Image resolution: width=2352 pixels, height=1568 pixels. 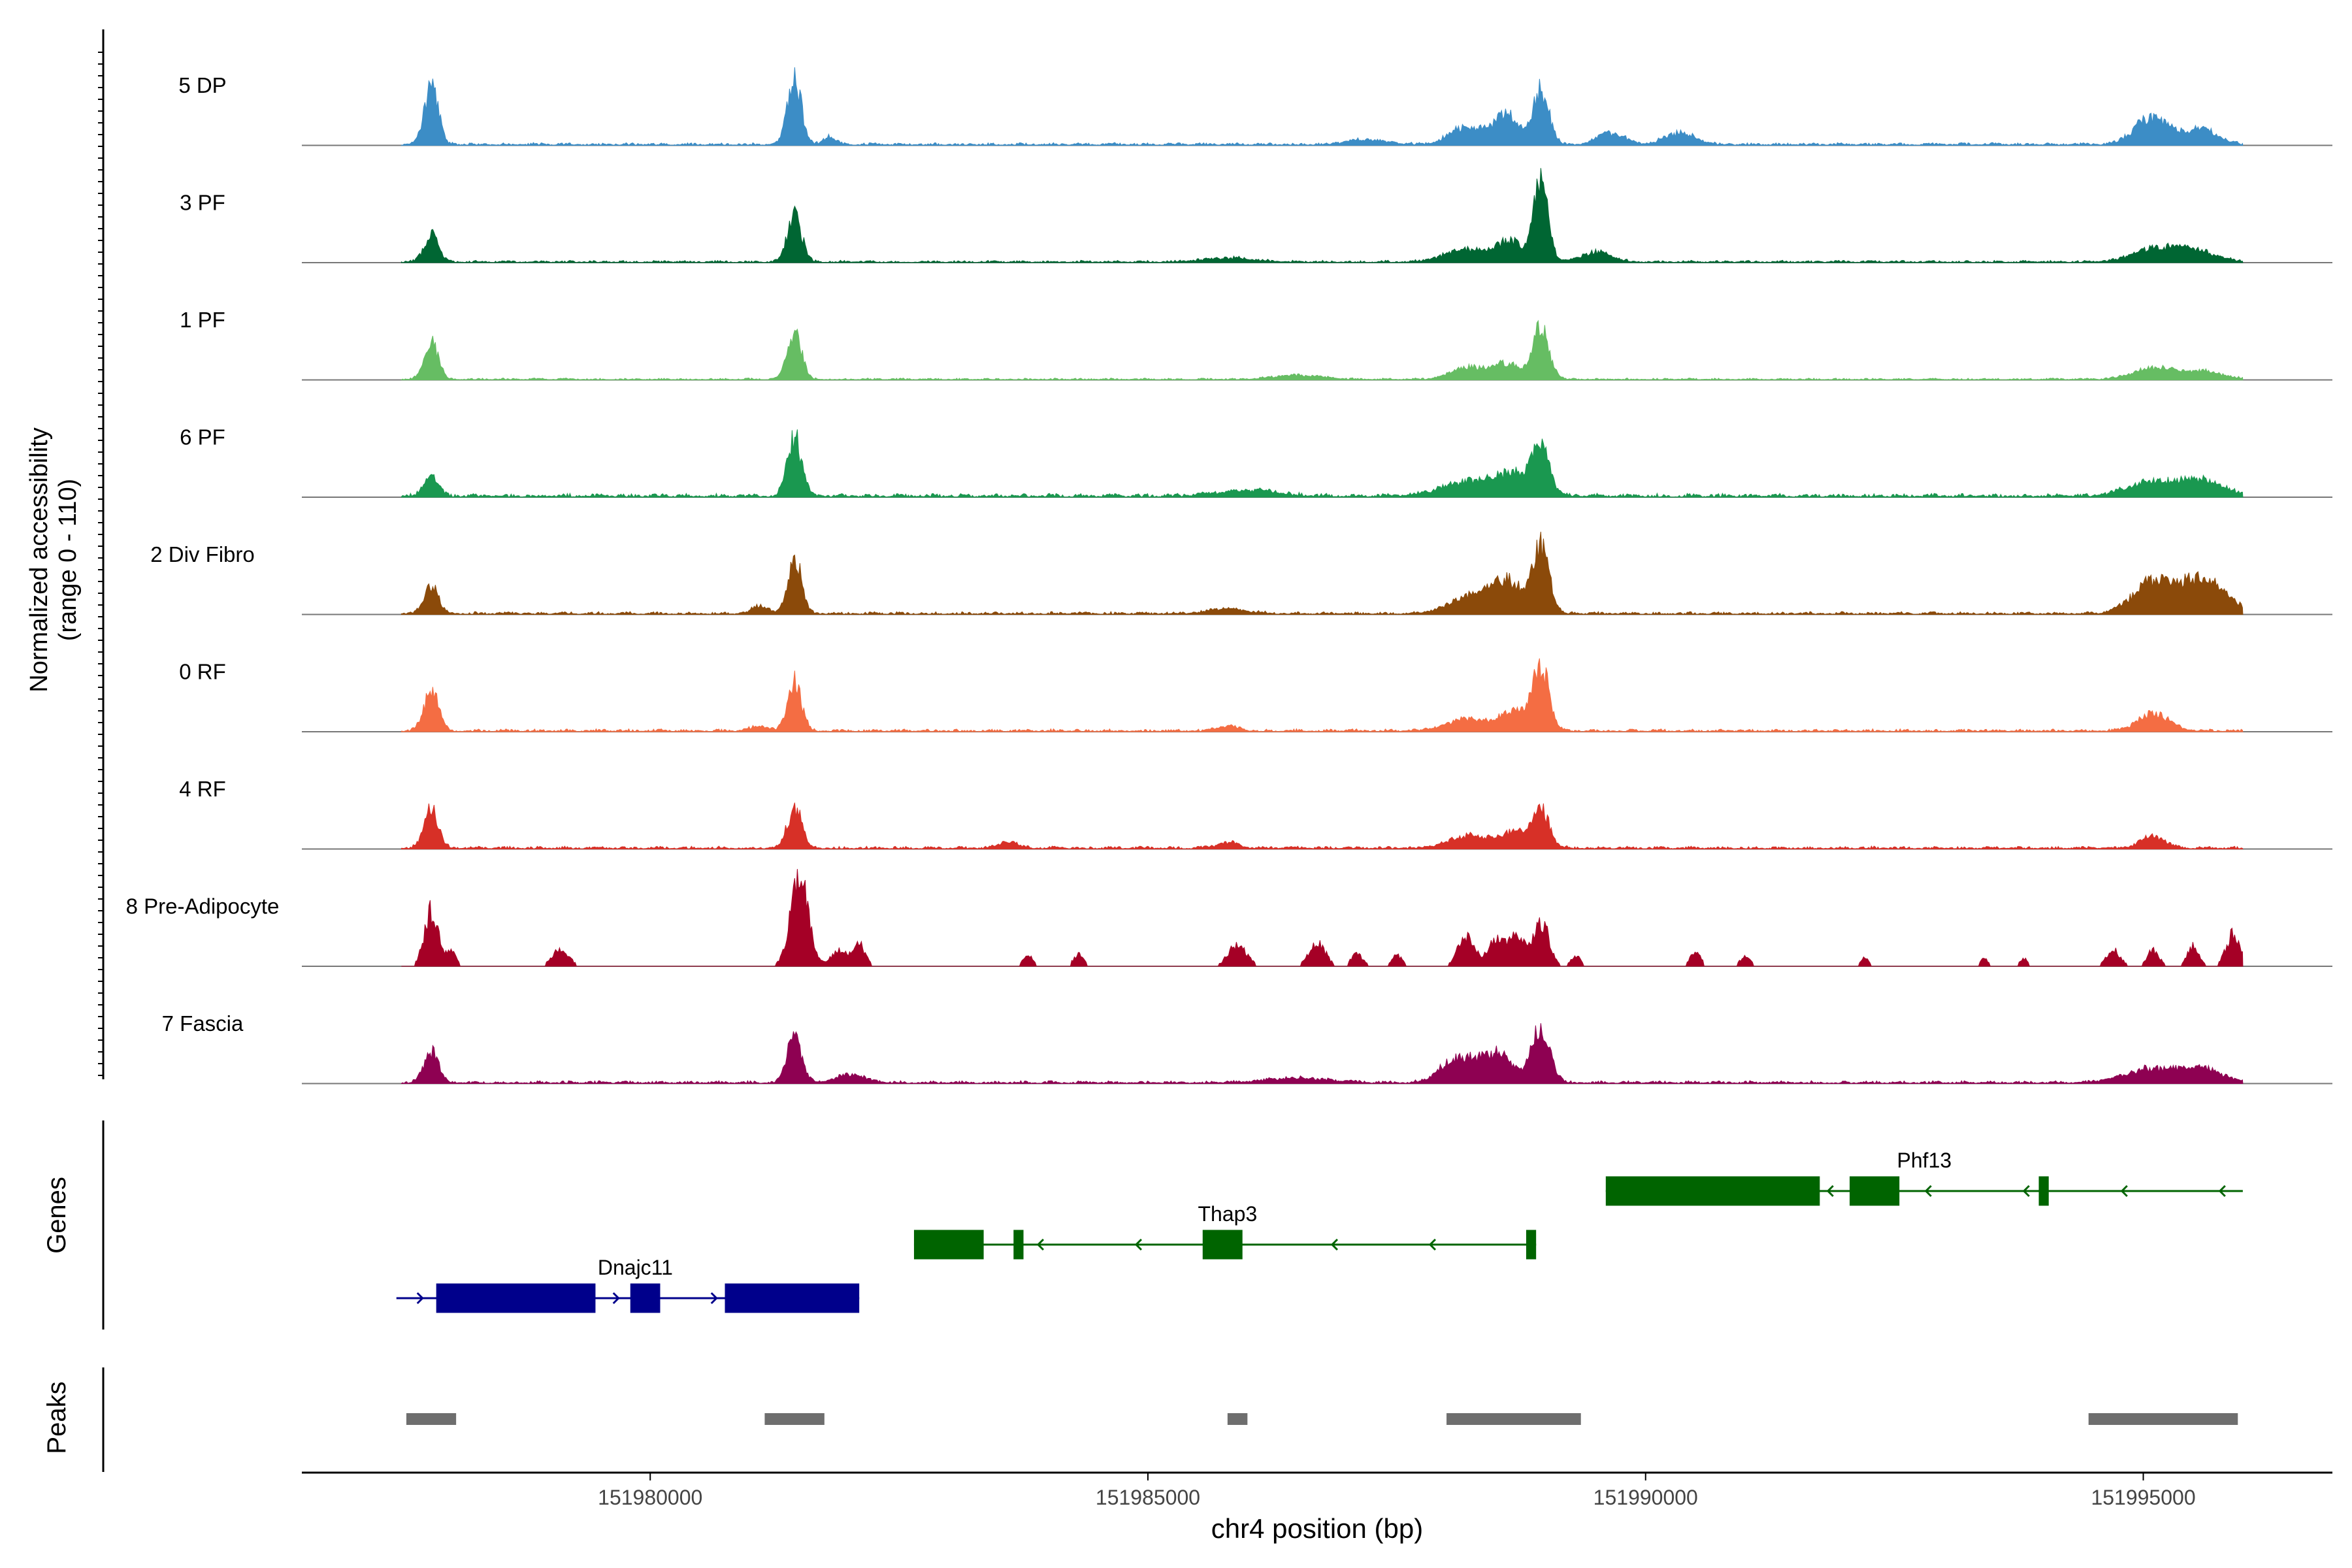 I want to click on track-4-rf: 4 RF, so click(x=1255, y=813).